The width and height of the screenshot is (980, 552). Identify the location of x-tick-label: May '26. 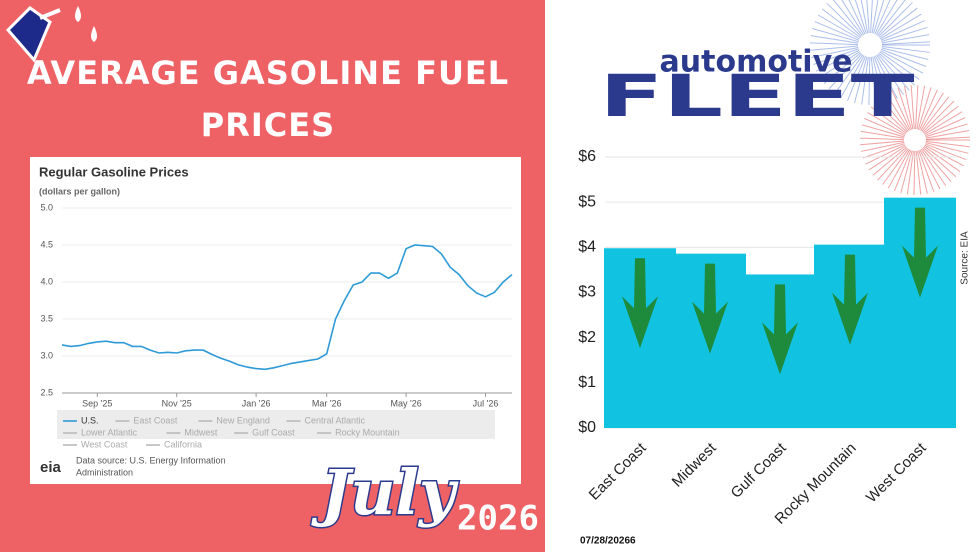
(406, 403).